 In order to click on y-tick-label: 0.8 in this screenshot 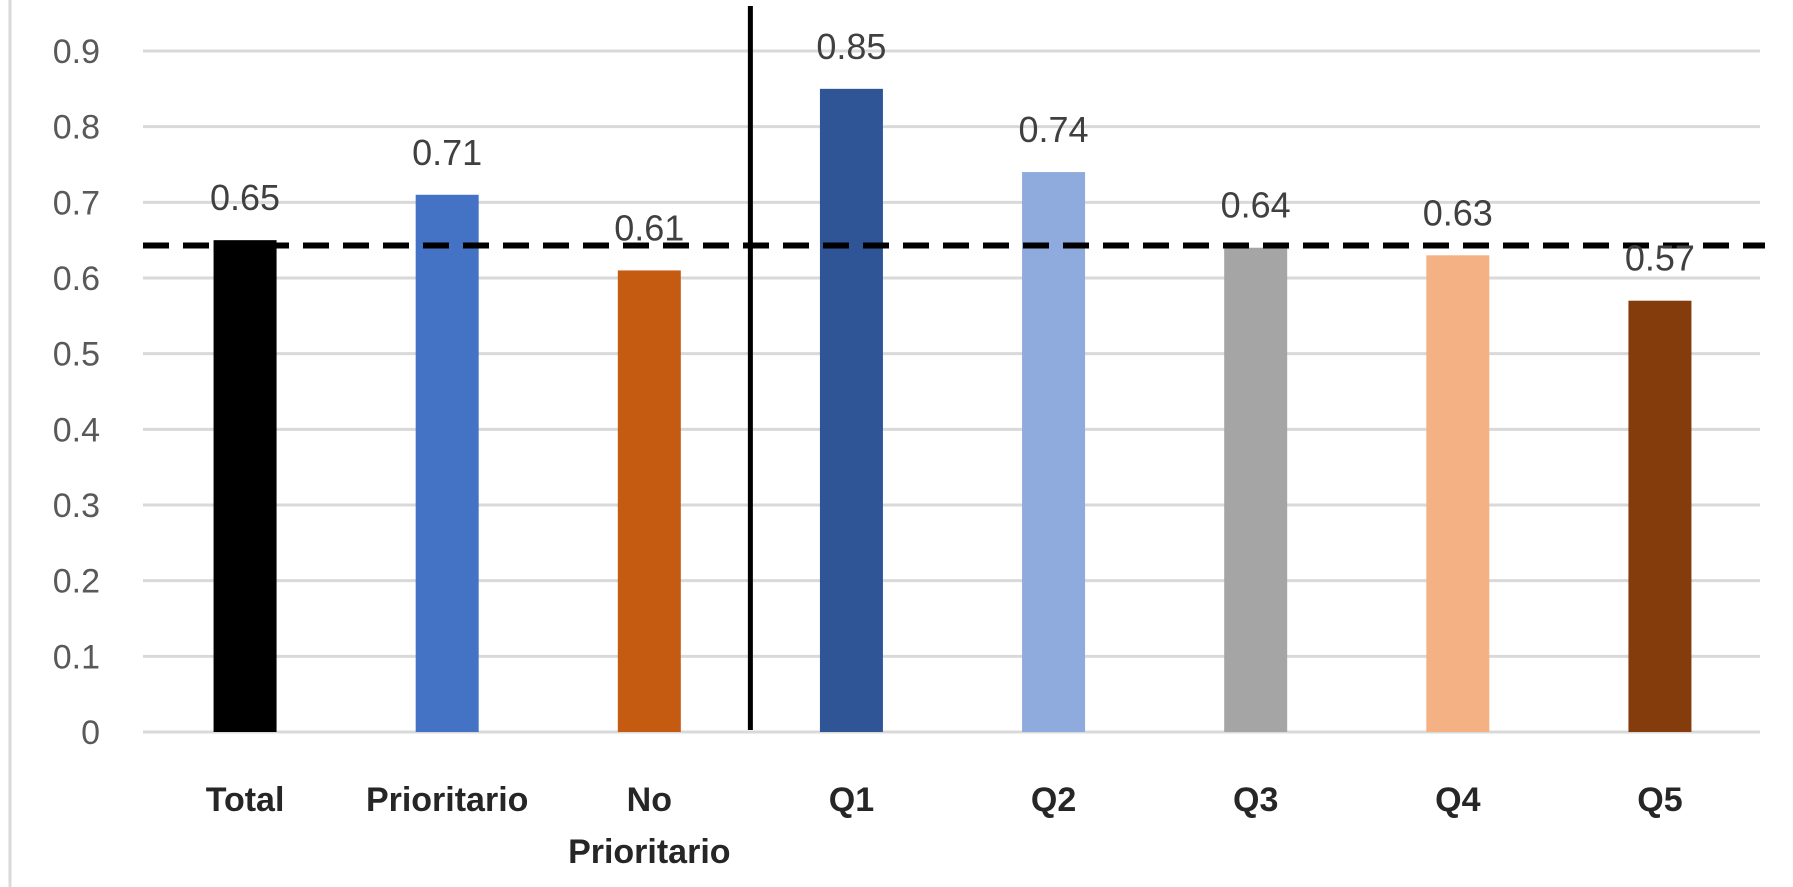, I will do `click(76, 128)`.